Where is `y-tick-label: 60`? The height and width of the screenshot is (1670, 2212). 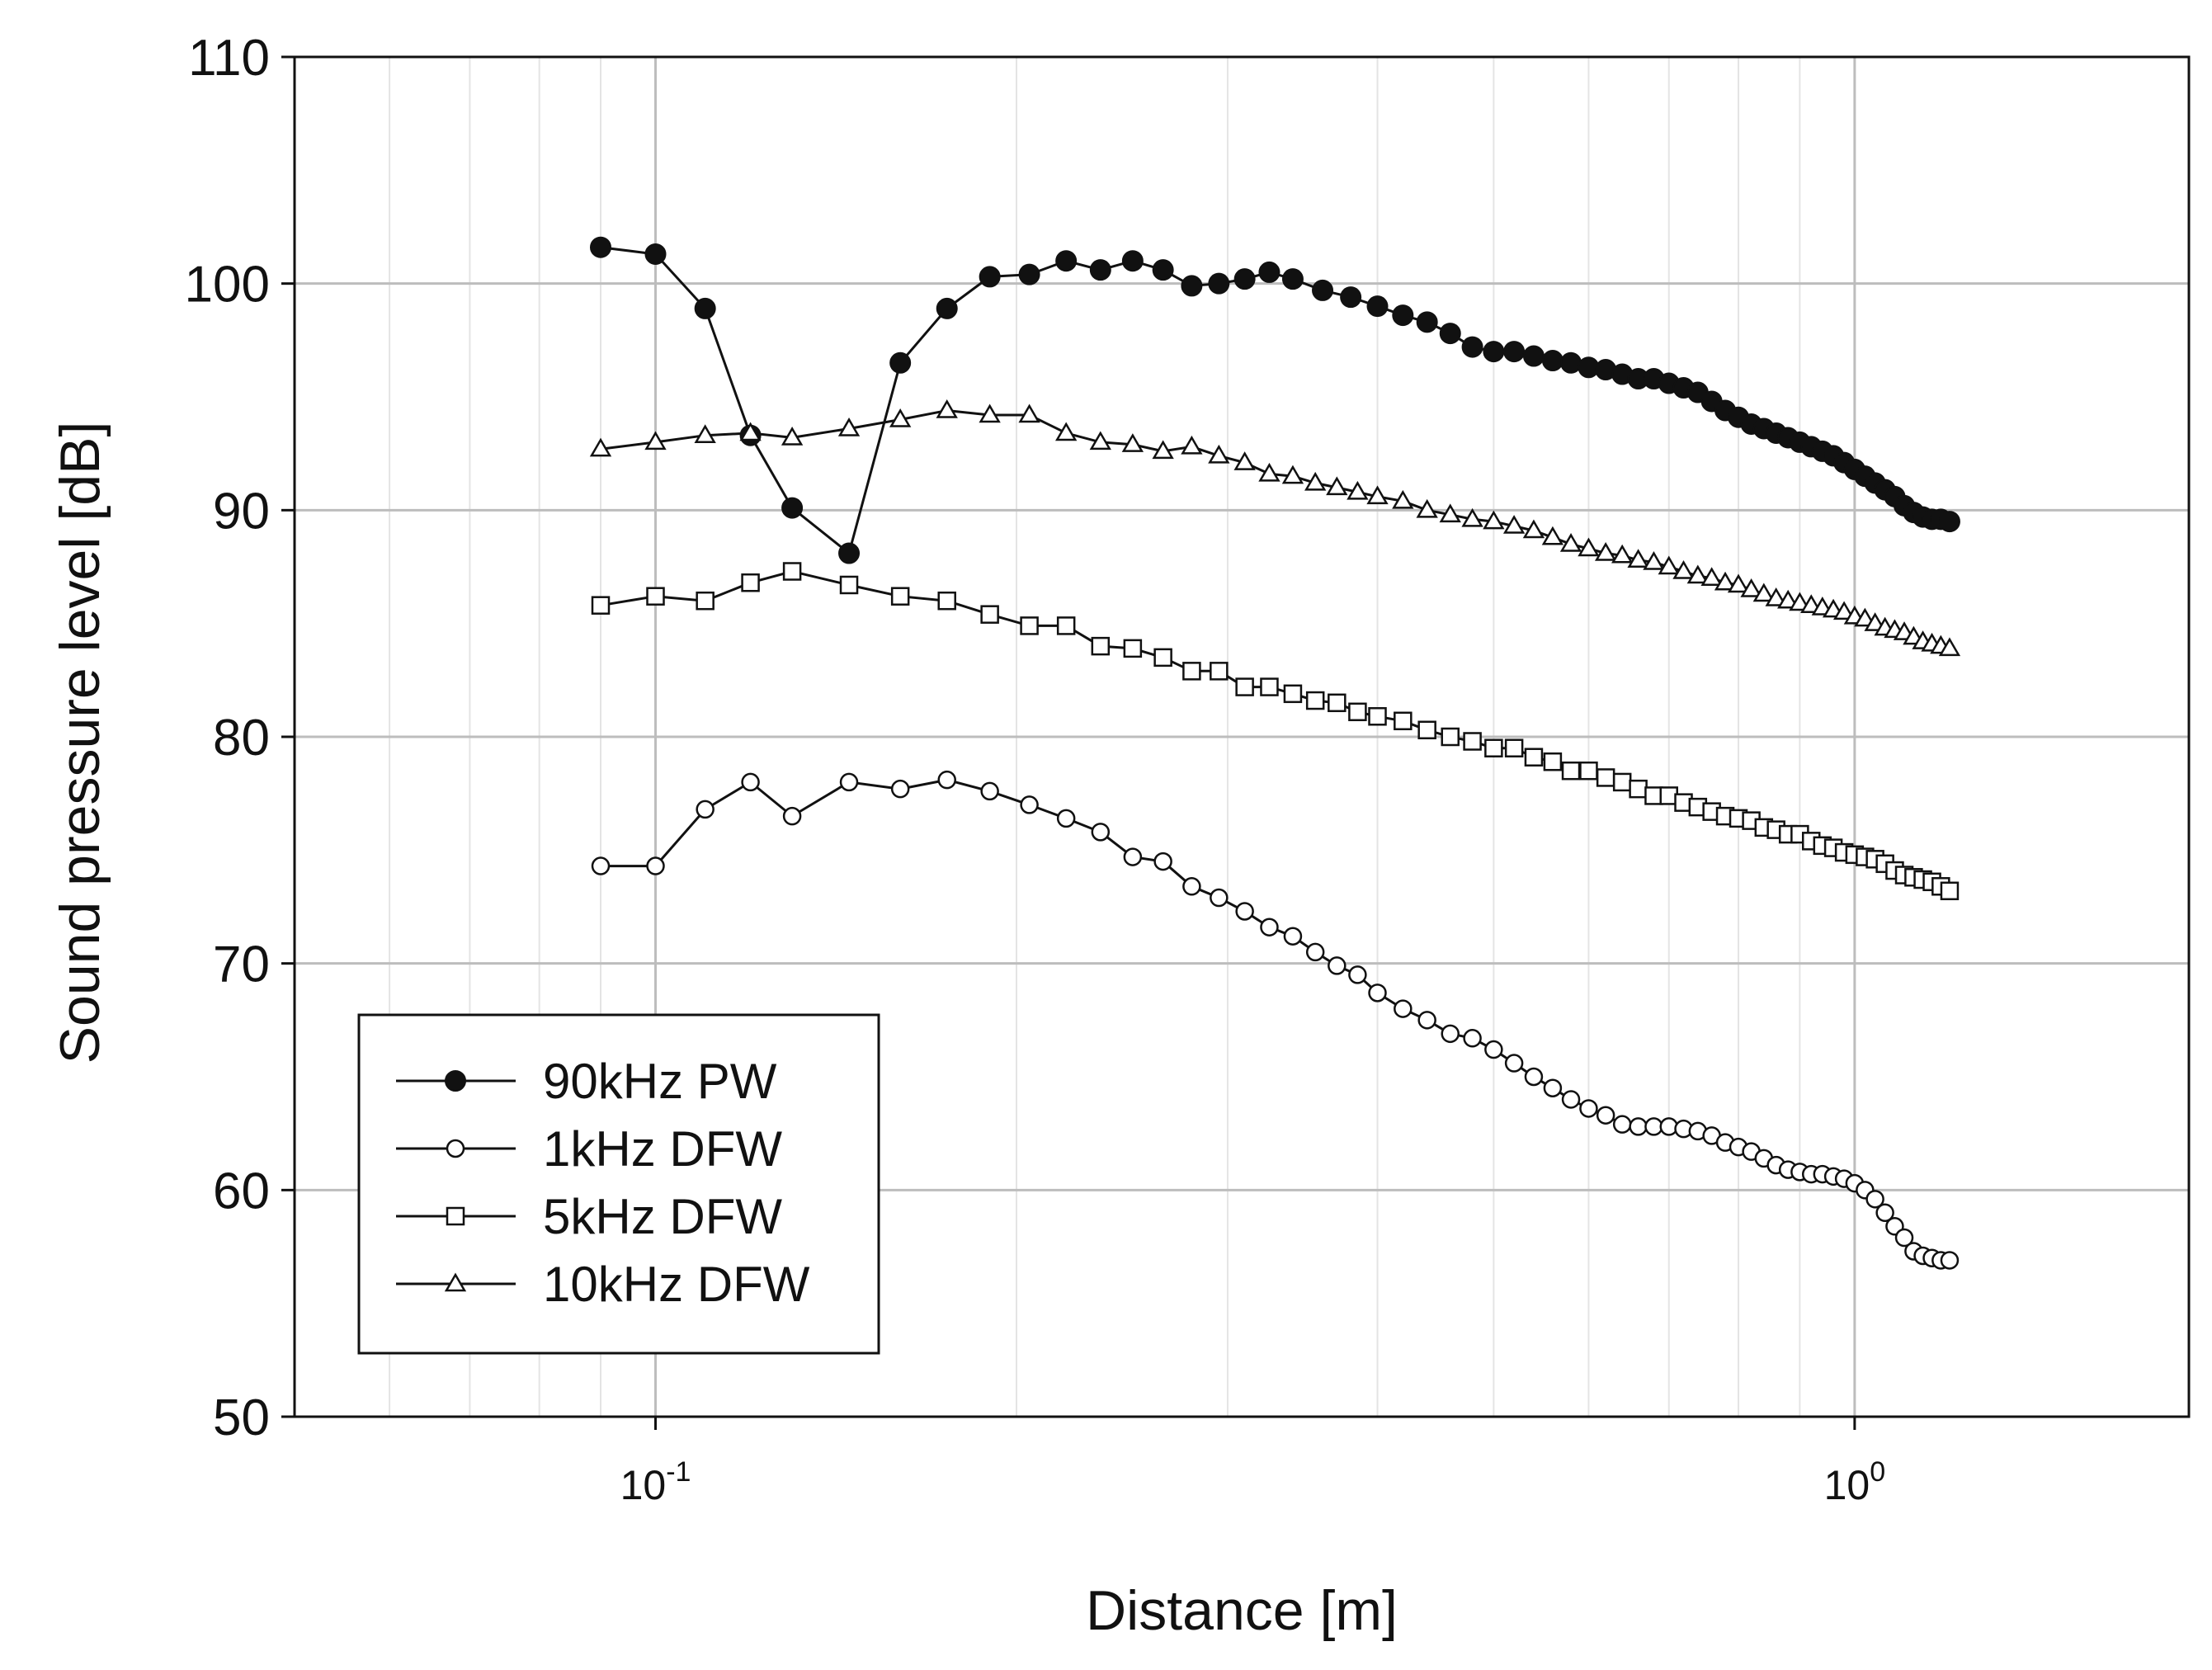
y-tick-label: 60 is located at coordinates (242, 1191).